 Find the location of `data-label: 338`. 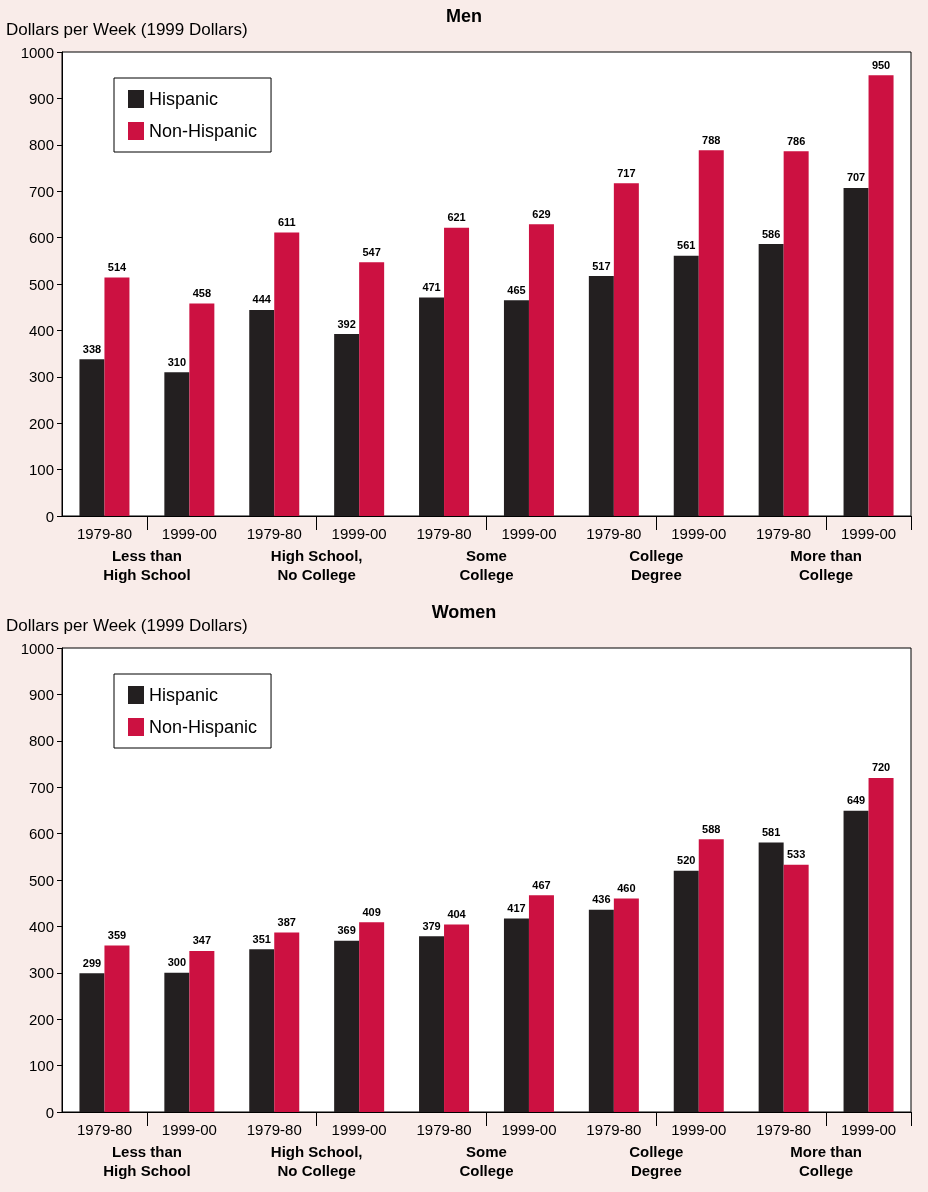

data-label: 338 is located at coordinates (92, 348).